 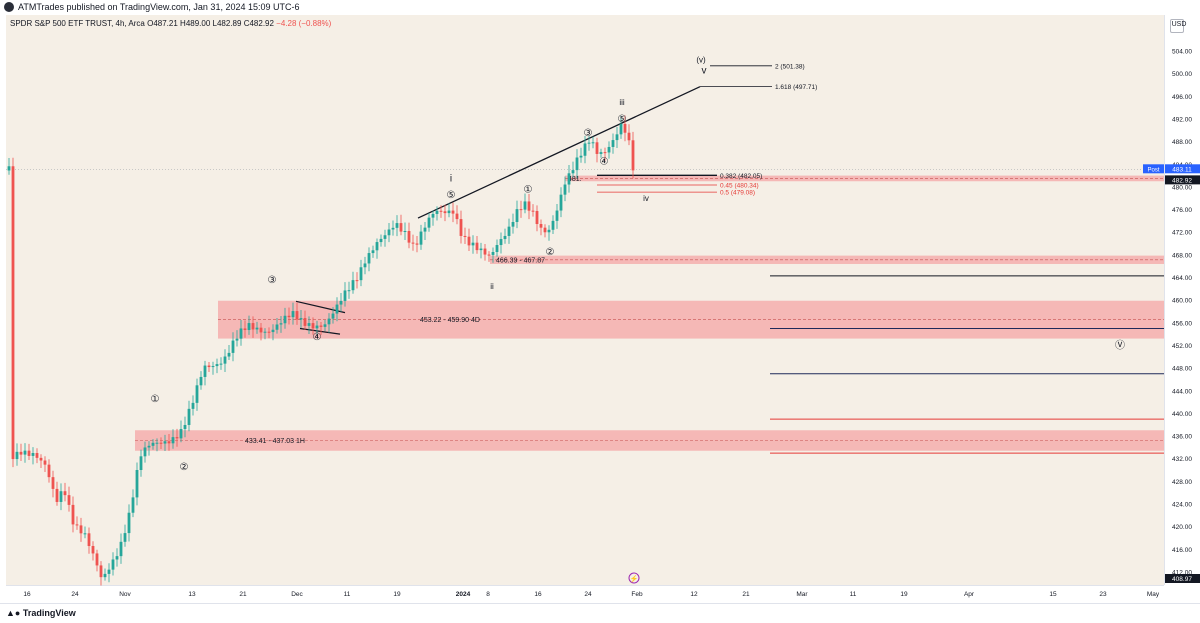 I want to click on ohlc-change: −4.28 (−0.88%), so click(x=304, y=23).